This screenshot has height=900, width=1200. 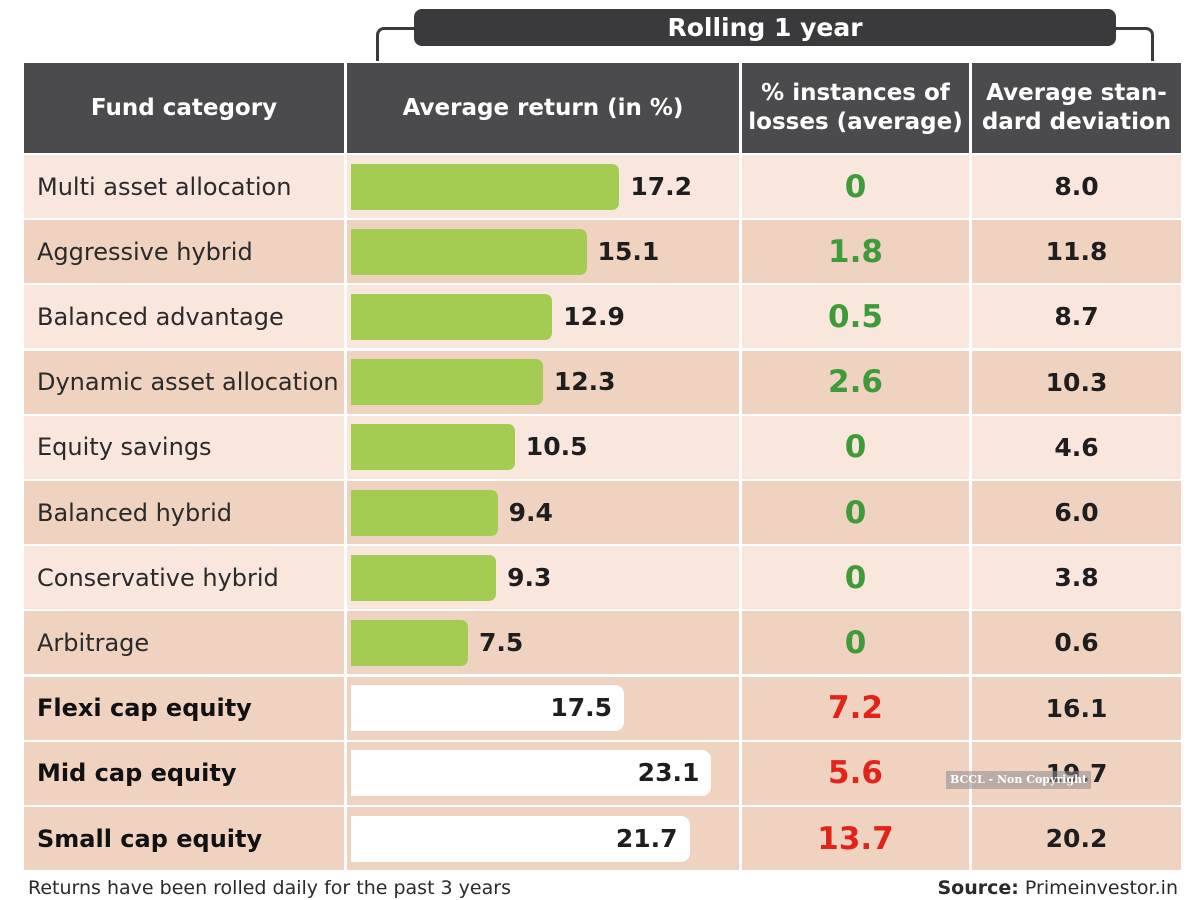 I want to click on fund-category-cell: Multi asset allocation, so click(x=184, y=186).